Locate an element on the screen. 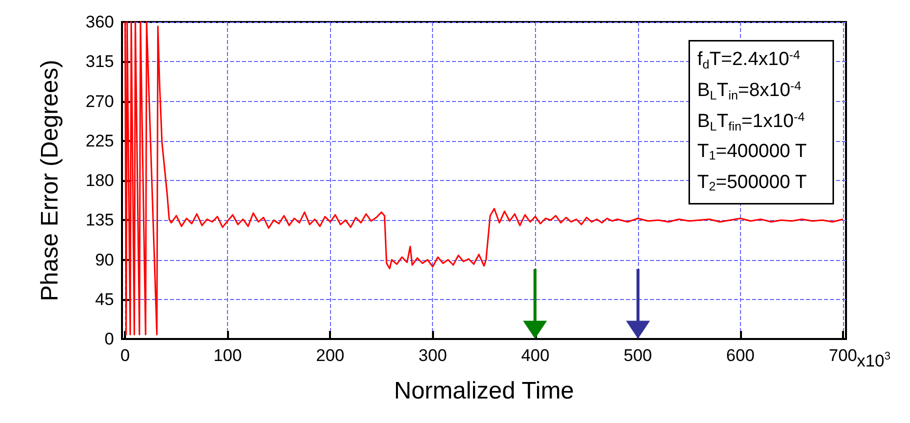 The height and width of the screenshot is (423, 910). y-tick-label: 90 is located at coordinates (104, 260).